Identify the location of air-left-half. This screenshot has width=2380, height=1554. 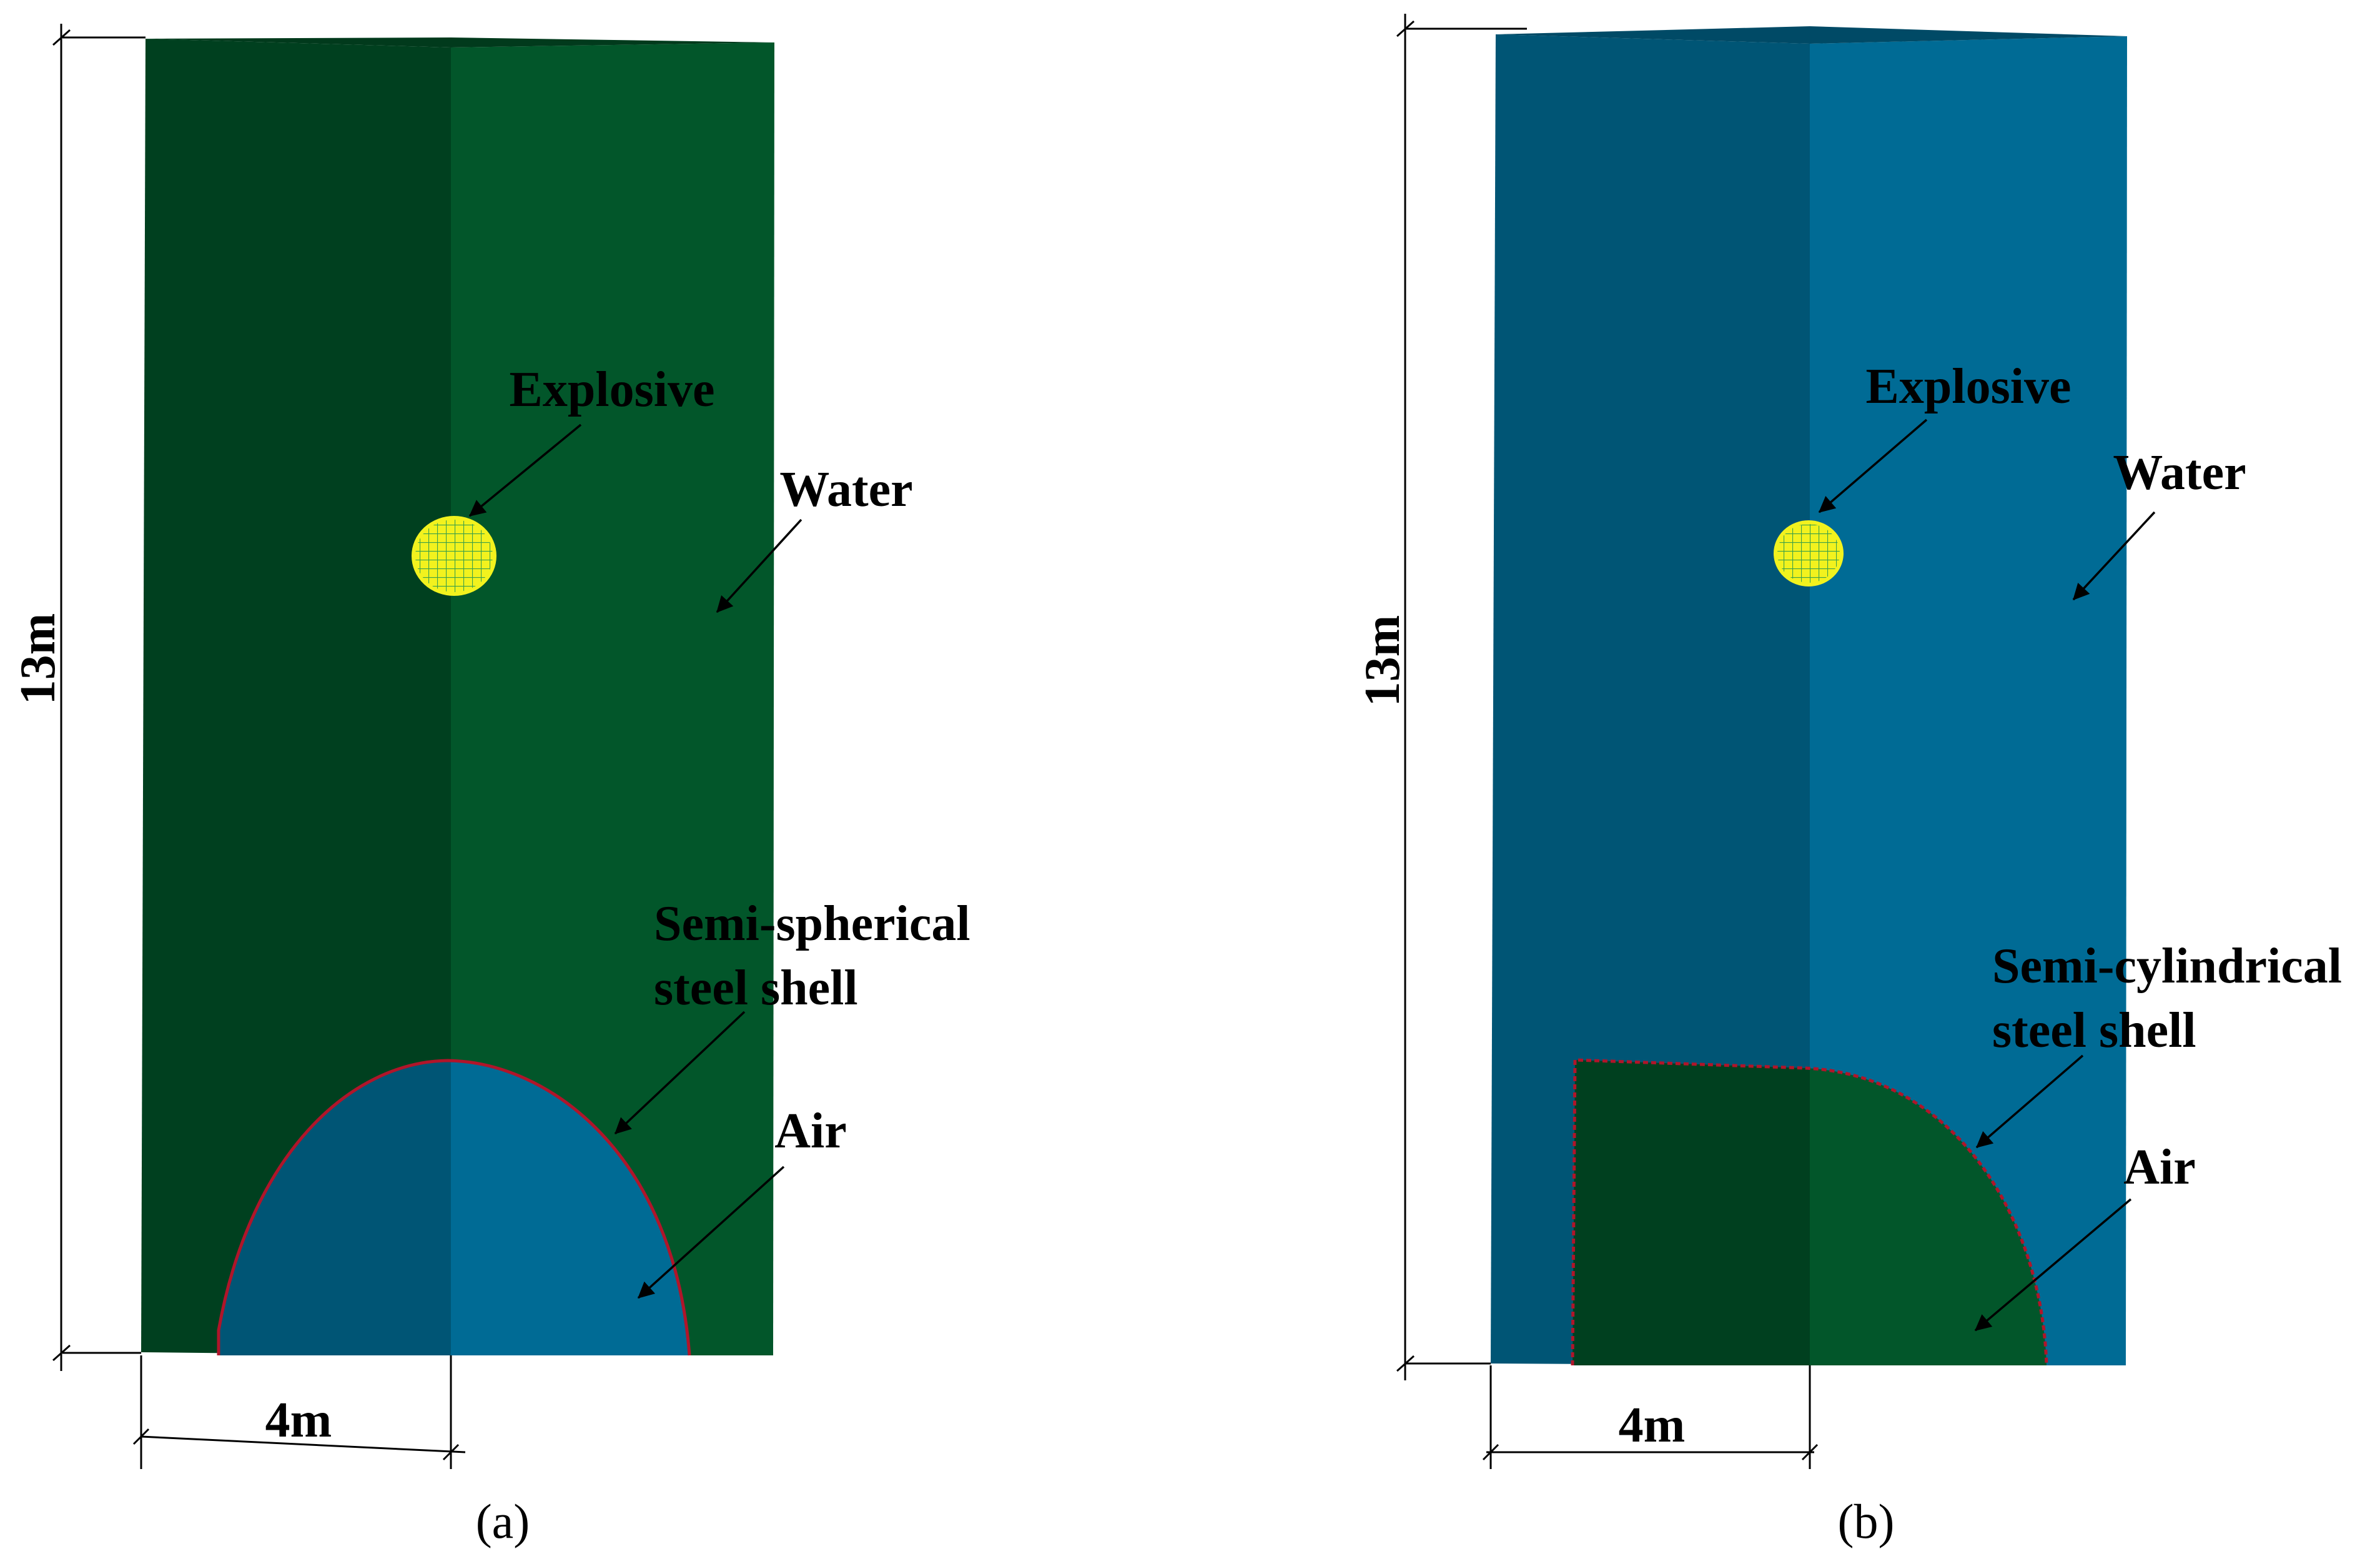
(1691, 1212).